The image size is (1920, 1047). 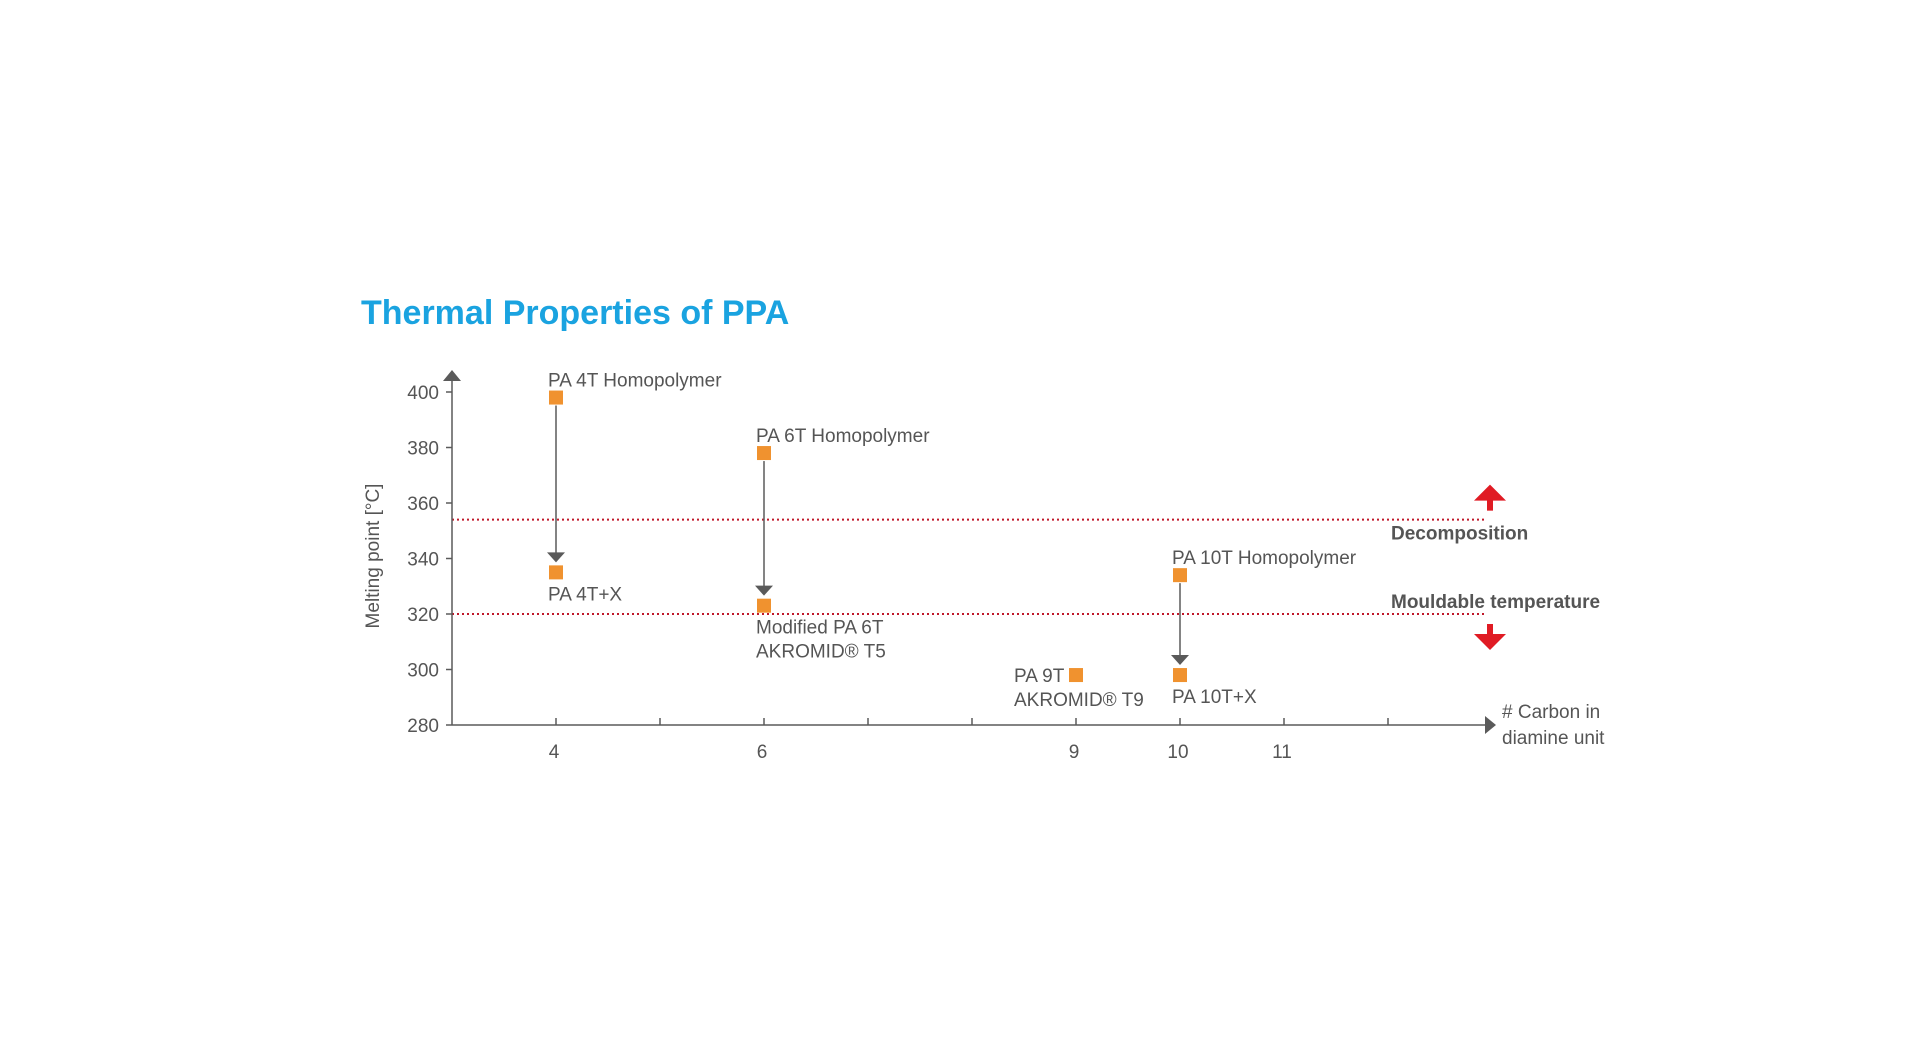 What do you see at coordinates (373, 556) in the screenshot?
I see `y-axis-title: Melting point [°C]` at bounding box center [373, 556].